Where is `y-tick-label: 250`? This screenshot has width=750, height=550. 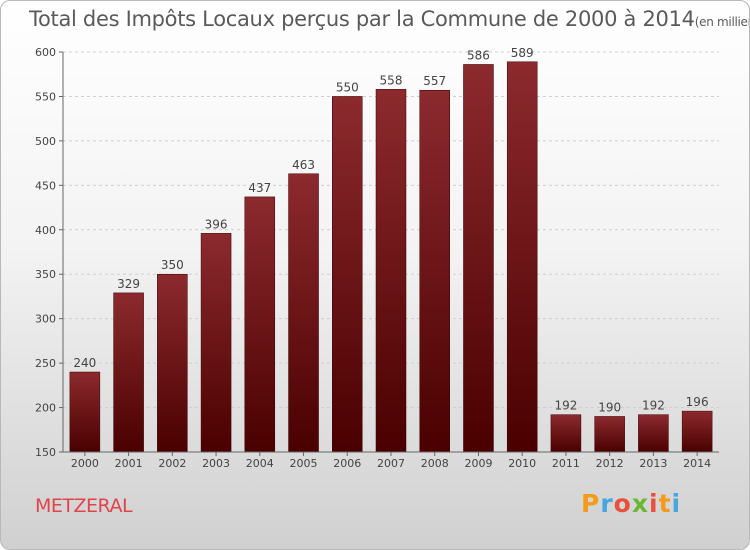
y-tick-label: 250 is located at coordinates (45, 363).